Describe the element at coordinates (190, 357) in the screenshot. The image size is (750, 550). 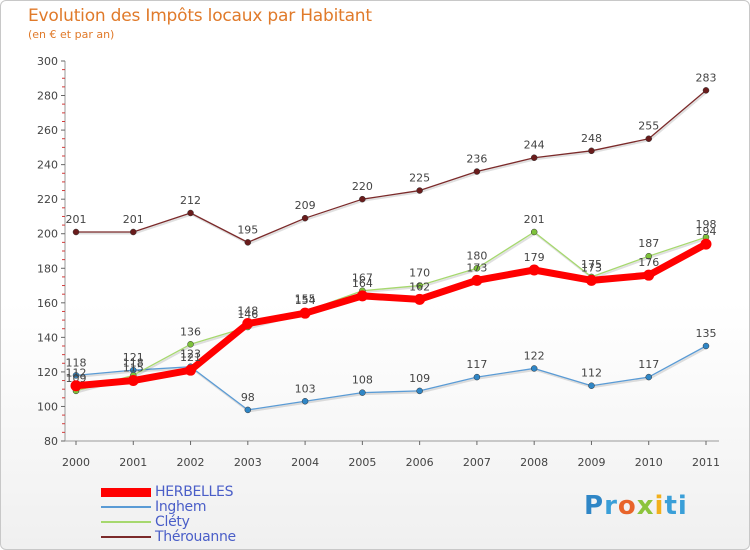
I see `data-label-herbelles: 121` at that location.